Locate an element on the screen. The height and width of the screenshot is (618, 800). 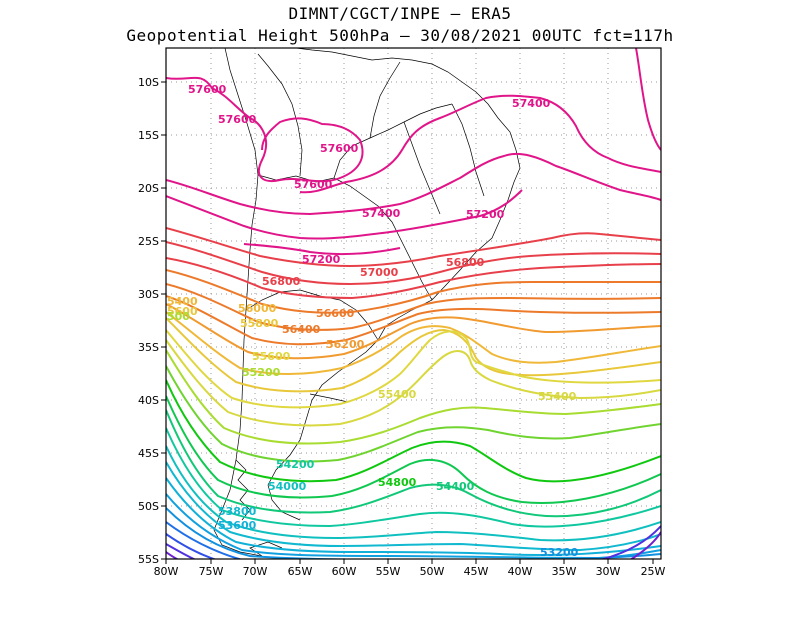
x-tick-label: 35W is located at coordinates (564, 571).